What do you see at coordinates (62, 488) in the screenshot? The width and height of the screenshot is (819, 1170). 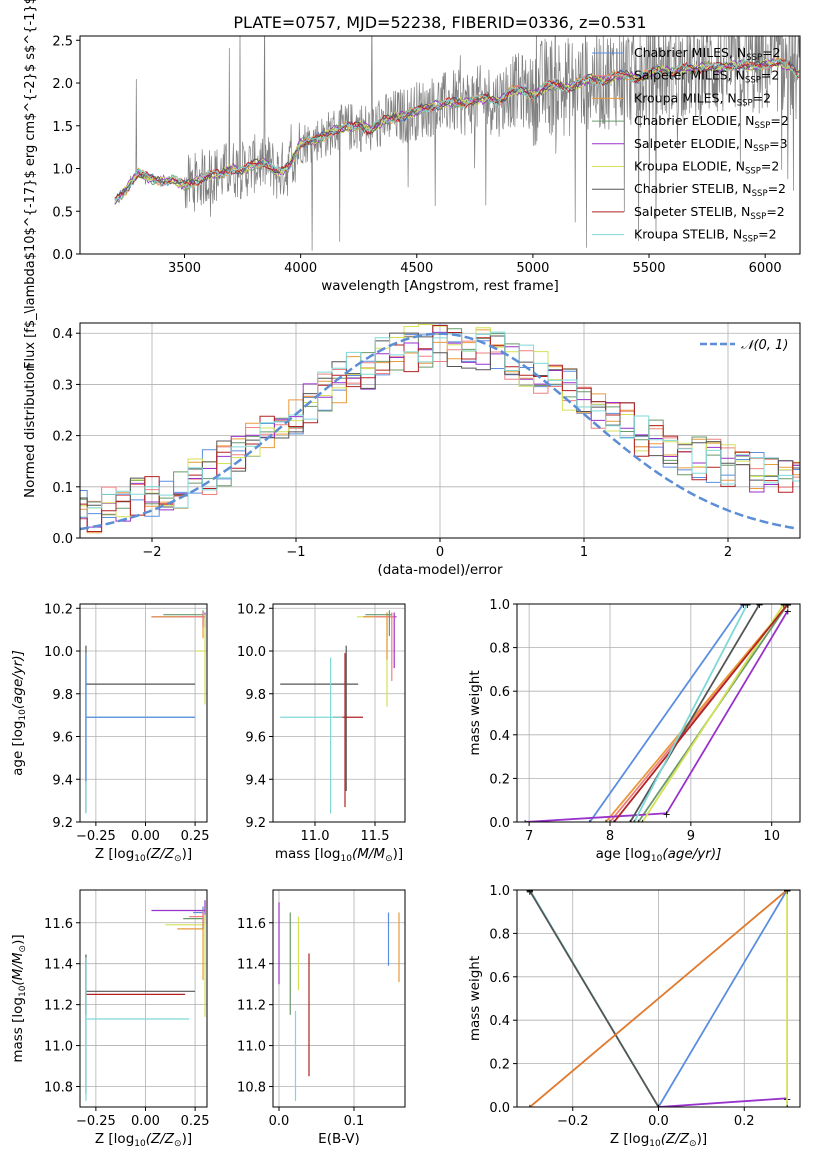 I see `y-tick-label: 0.1` at bounding box center [62, 488].